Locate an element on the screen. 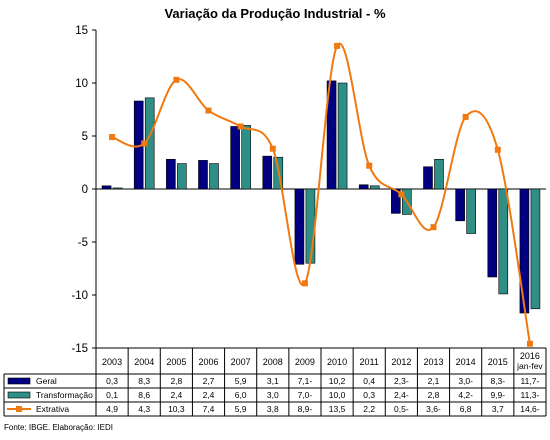 This screenshot has width=550, height=440. table-cell: 7,4 is located at coordinates (209, 409).